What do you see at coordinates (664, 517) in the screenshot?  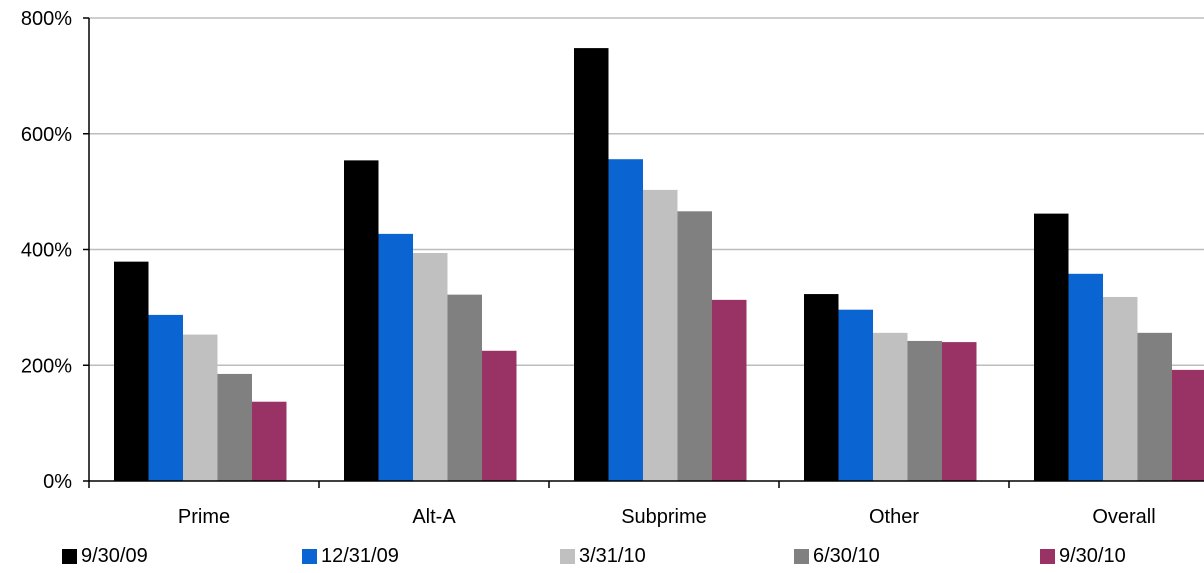 I see `x-tick-label: Subprime` at bounding box center [664, 517].